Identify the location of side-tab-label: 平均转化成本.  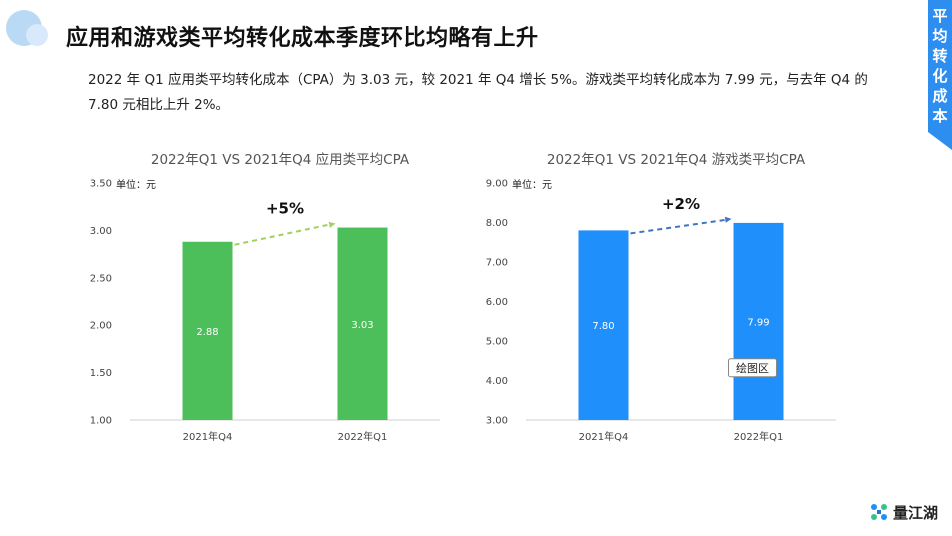
(940, 66).